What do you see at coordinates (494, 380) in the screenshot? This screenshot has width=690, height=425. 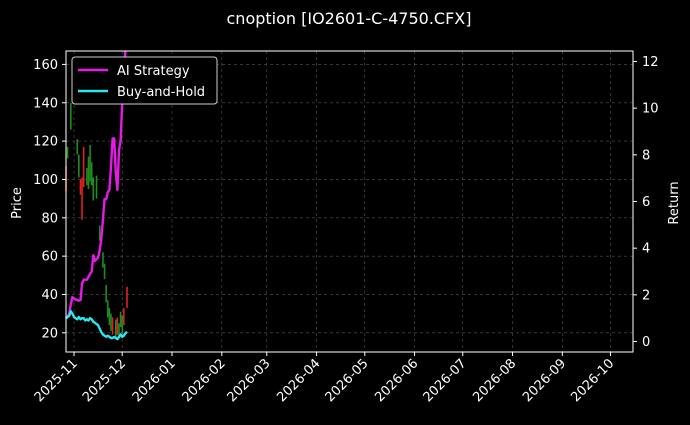 I see `x-tick-label: 2026-08` at bounding box center [494, 380].